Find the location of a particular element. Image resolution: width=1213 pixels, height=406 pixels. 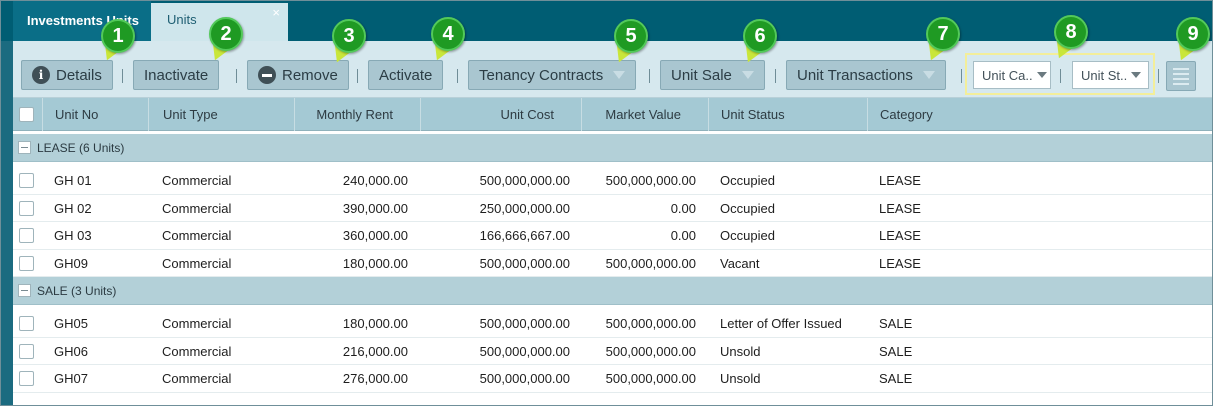

filter-highlight is located at coordinates (1060, 74).